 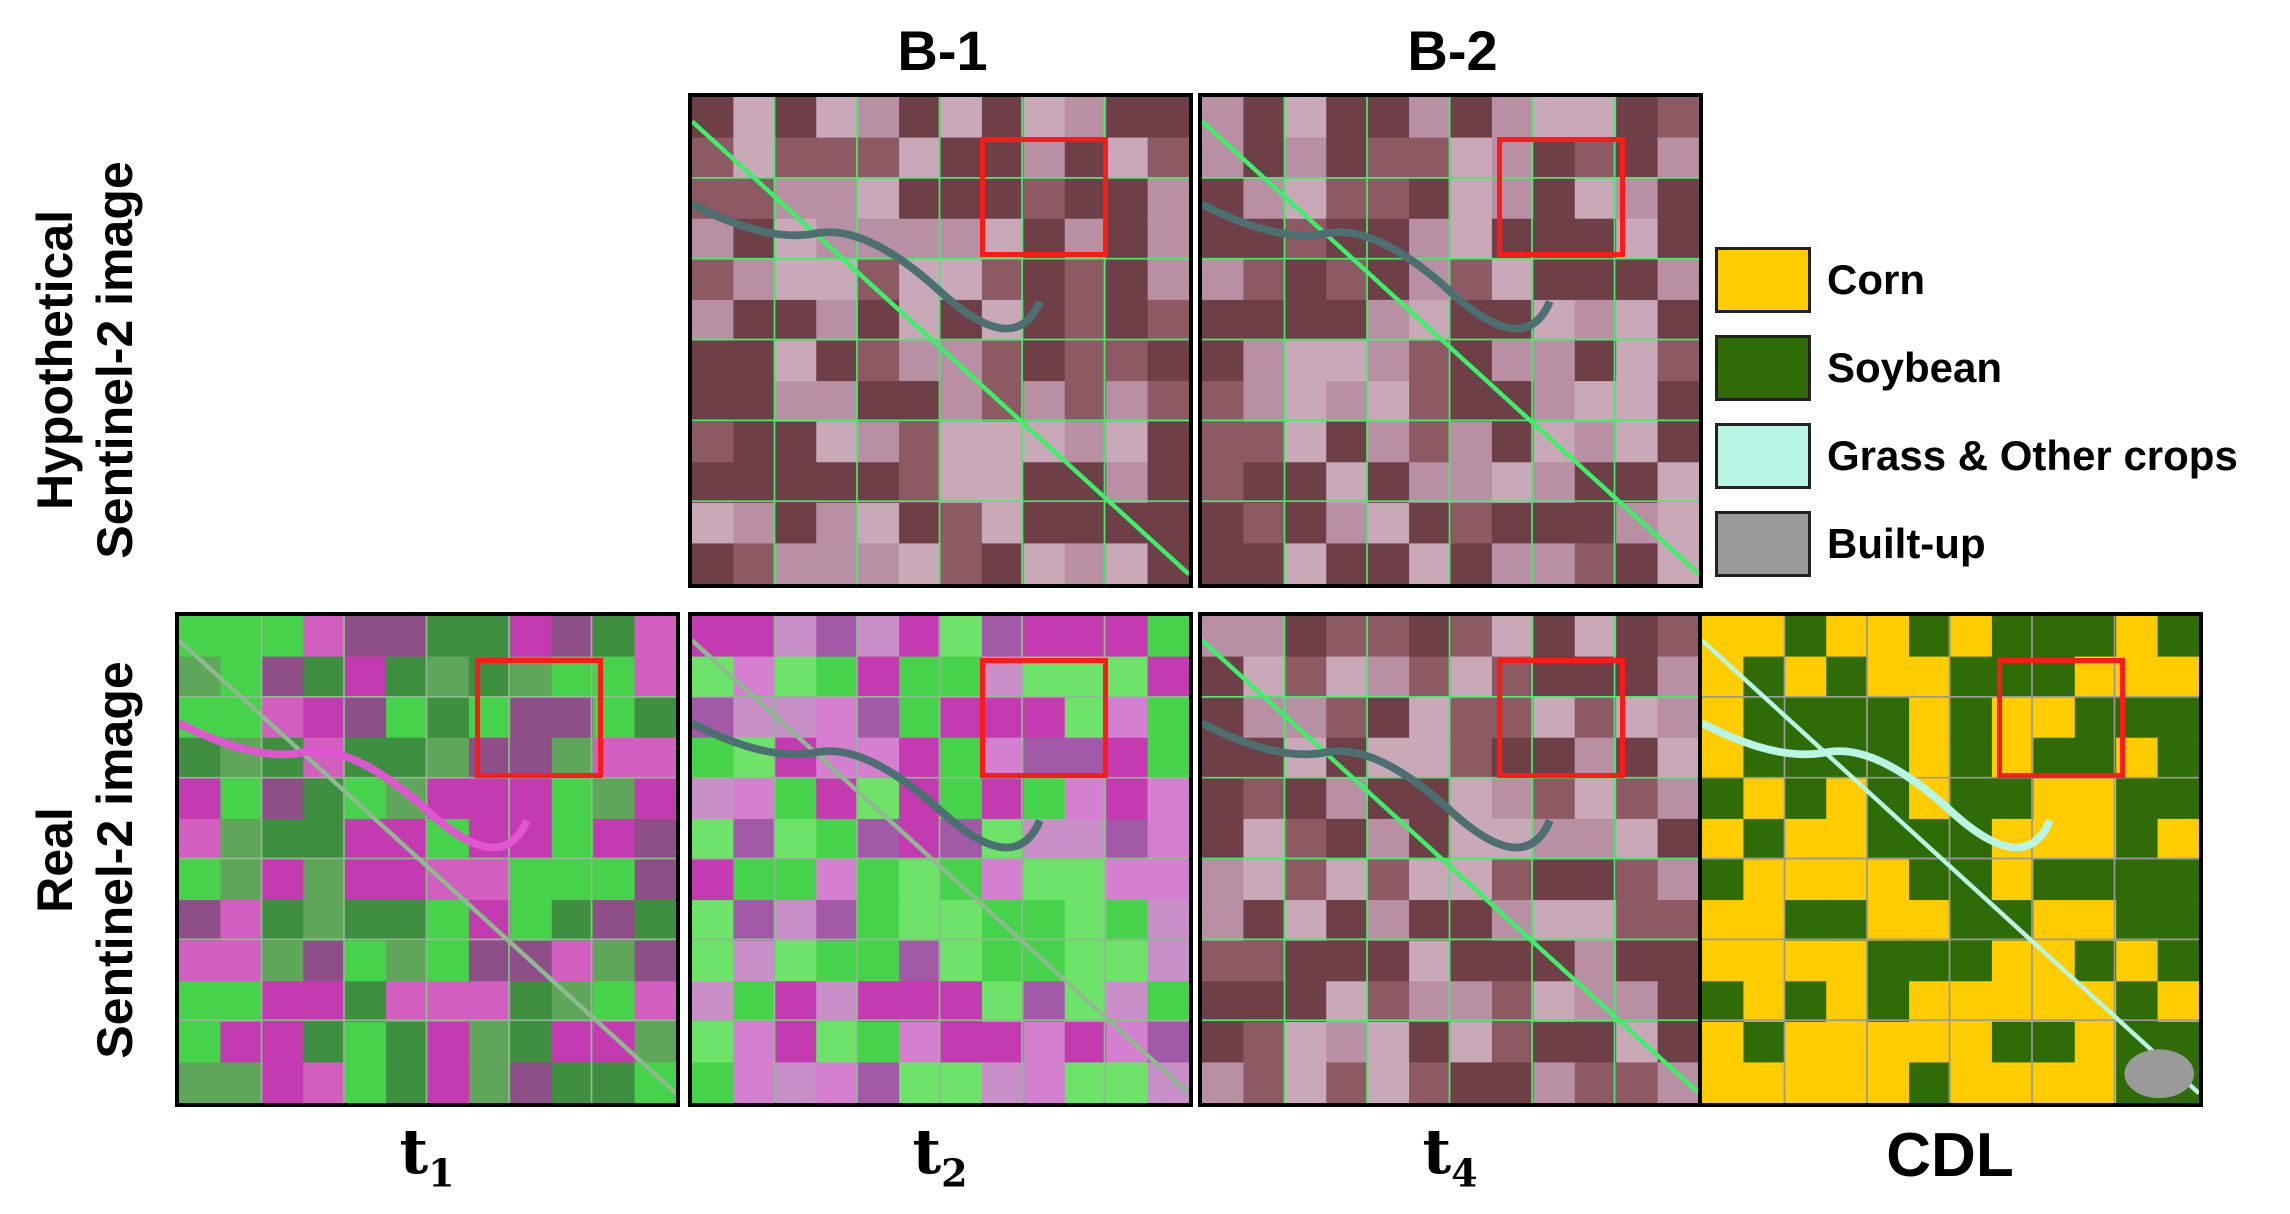 What do you see at coordinates (1763, 456) in the screenshot?
I see `legend-swatch` at bounding box center [1763, 456].